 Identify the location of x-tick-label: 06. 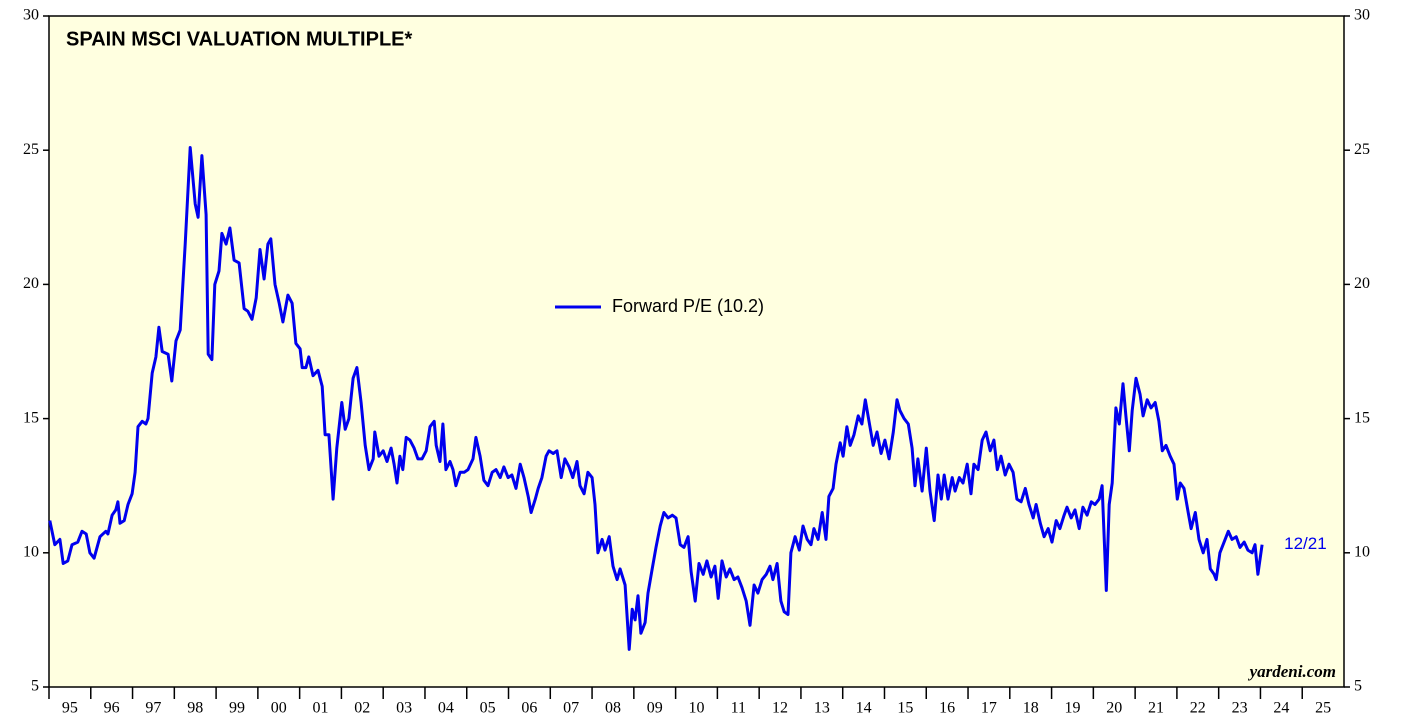
(529, 708).